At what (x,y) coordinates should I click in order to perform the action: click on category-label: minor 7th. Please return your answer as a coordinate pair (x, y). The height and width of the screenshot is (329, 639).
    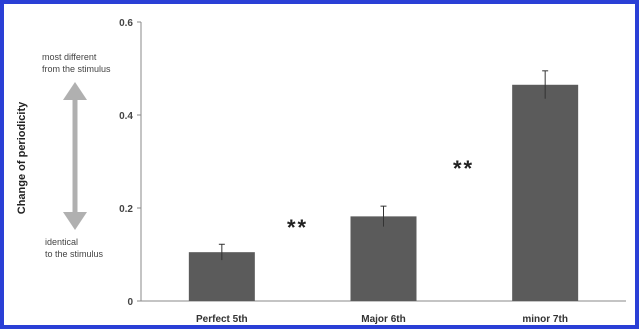
    Looking at the image, I should click on (545, 319).